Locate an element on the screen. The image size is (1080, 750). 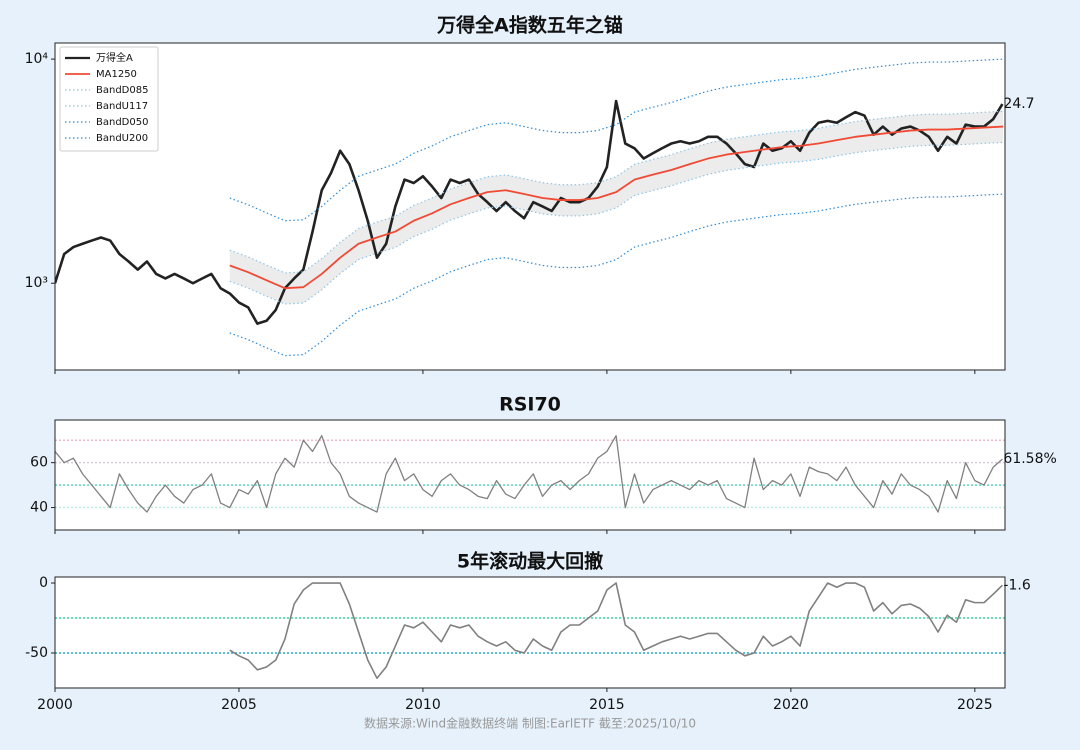
panel-title: 万得全A指数五年之锚 is located at coordinates (529, 25).